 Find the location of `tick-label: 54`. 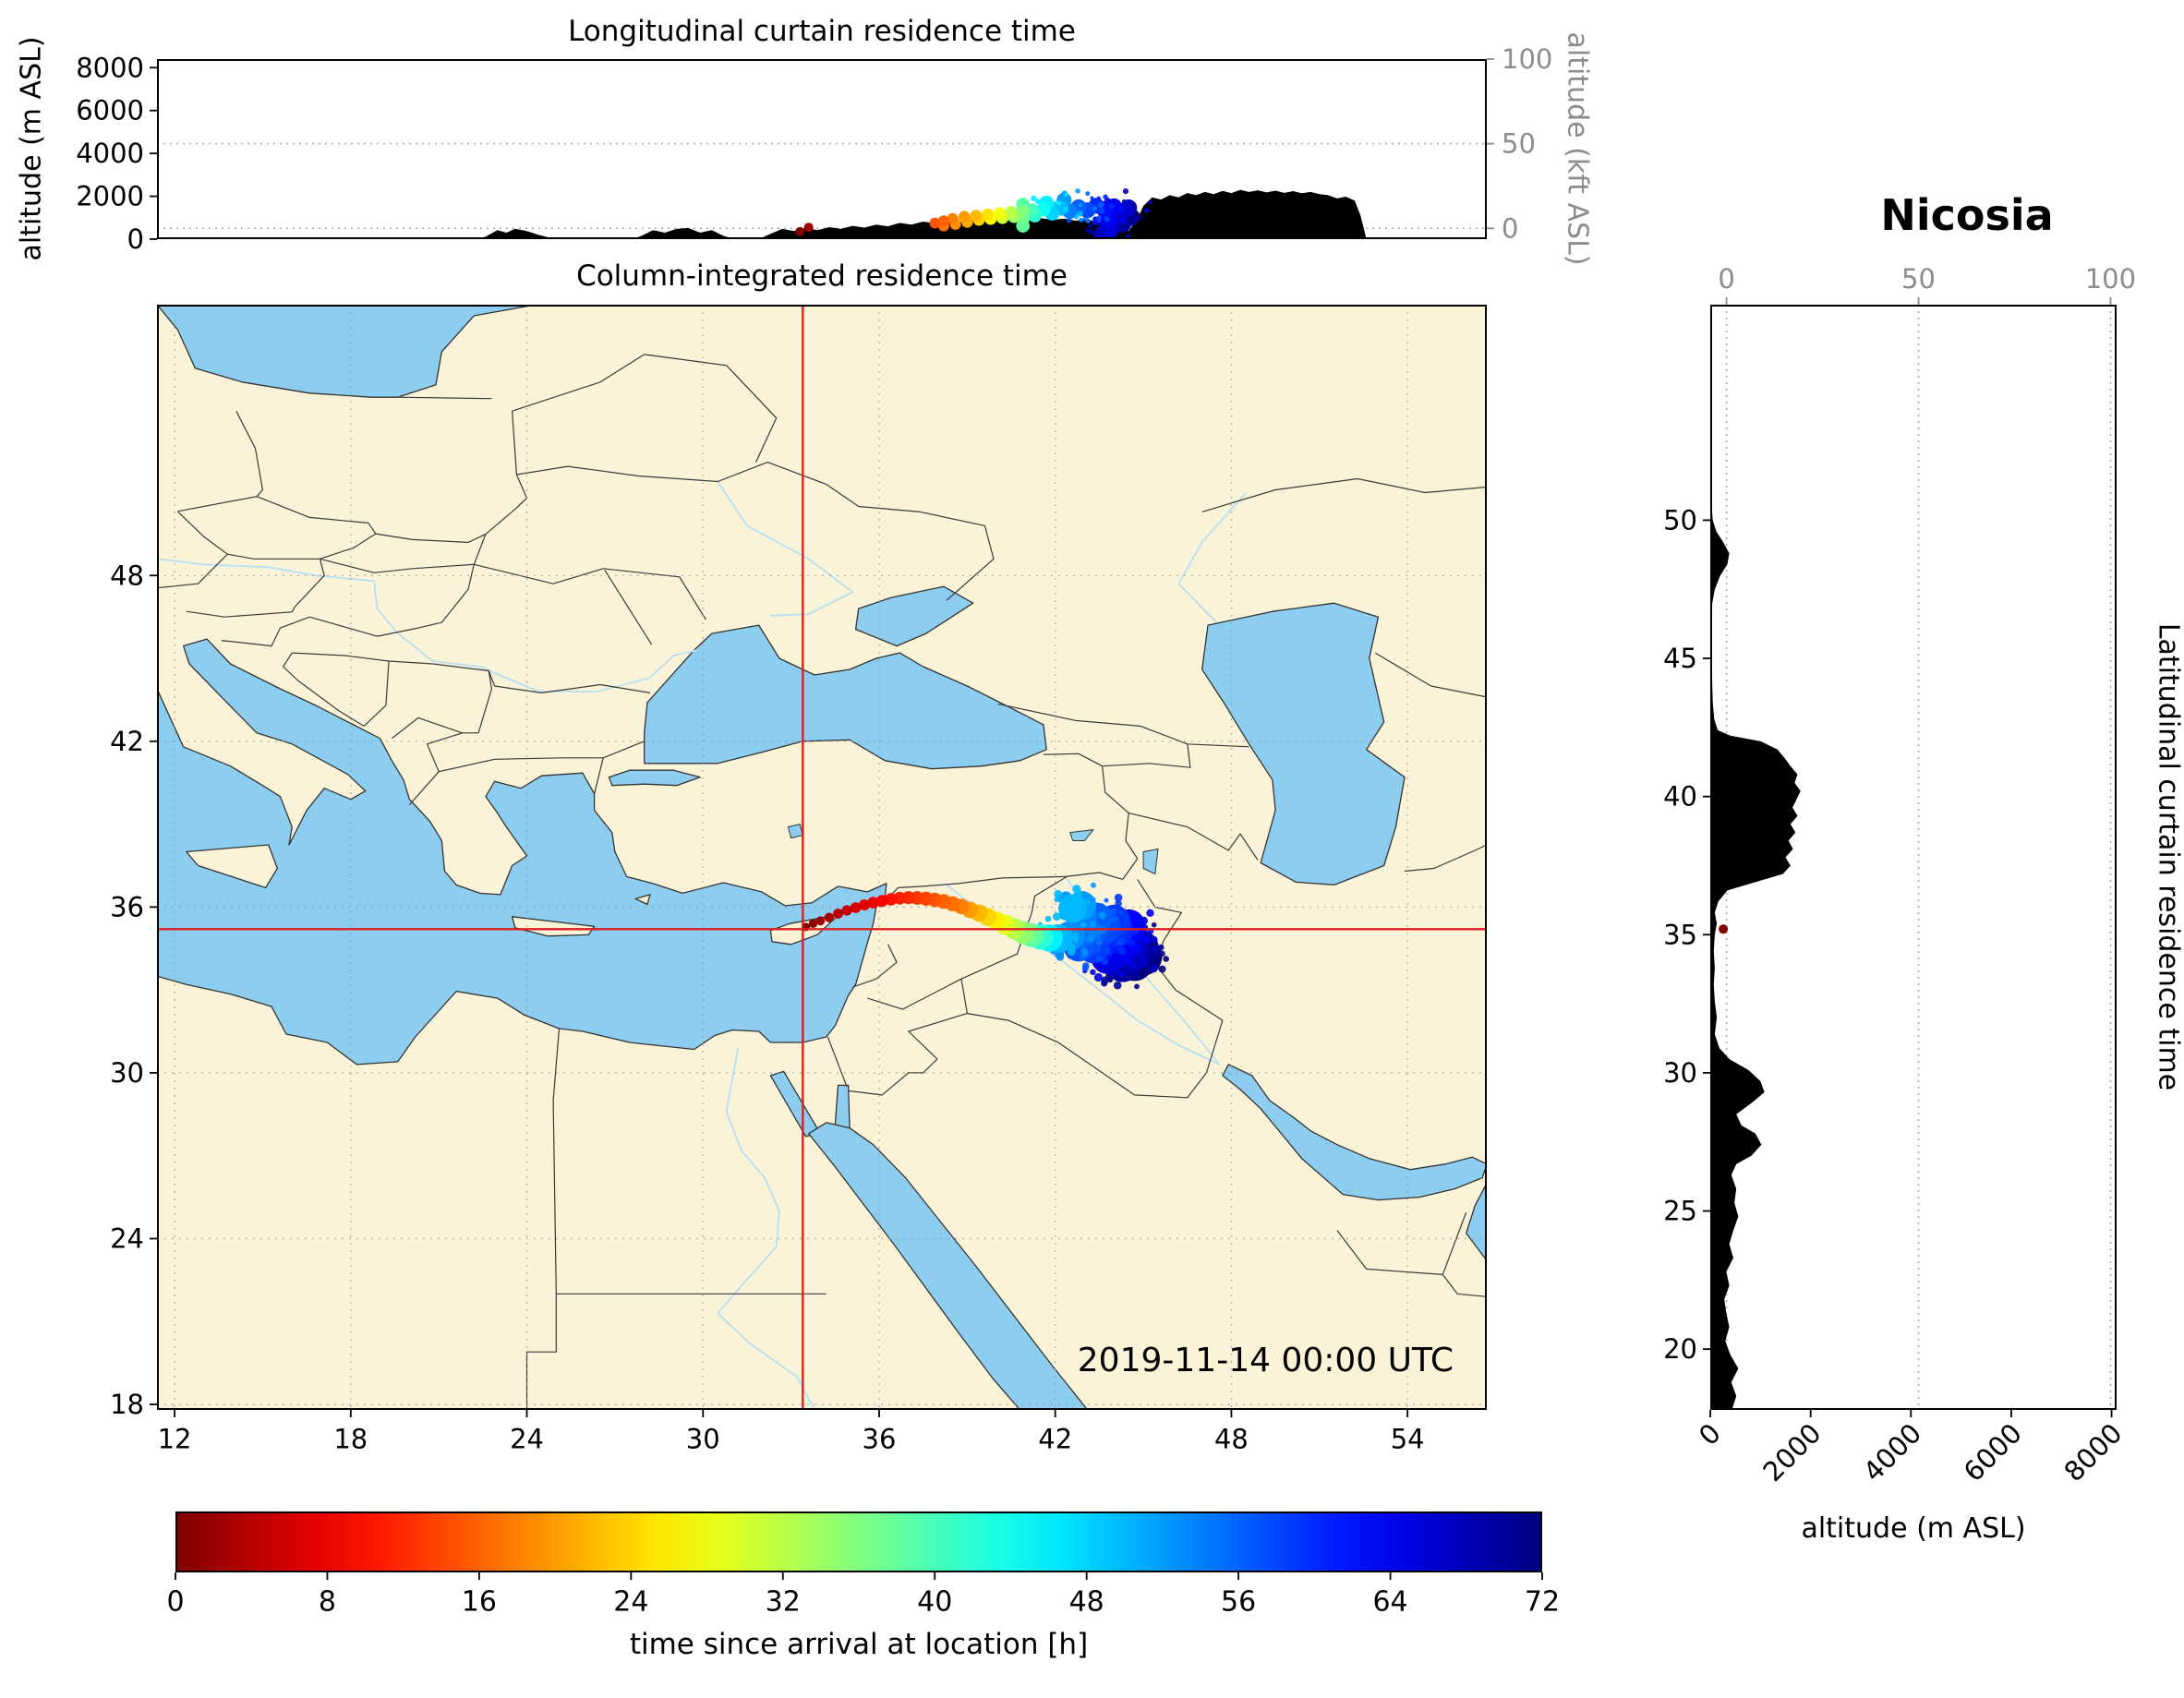

tick-label: 54 is located at coordinates (1408, 1439).